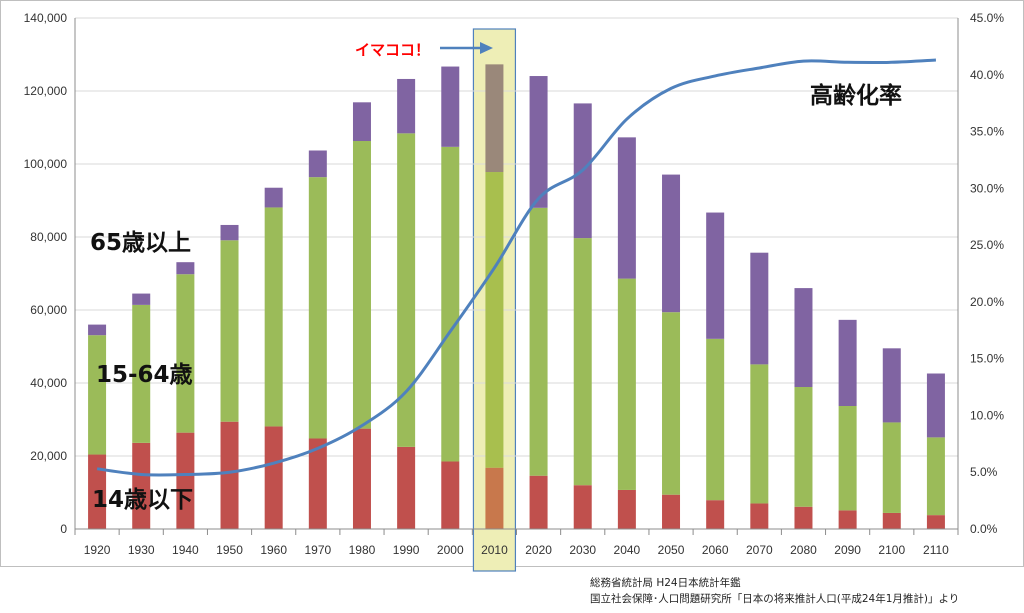 This screenshot has width=1024, height=613. I want to click on y-left-tick-label: 40,000, so click(48, 383).